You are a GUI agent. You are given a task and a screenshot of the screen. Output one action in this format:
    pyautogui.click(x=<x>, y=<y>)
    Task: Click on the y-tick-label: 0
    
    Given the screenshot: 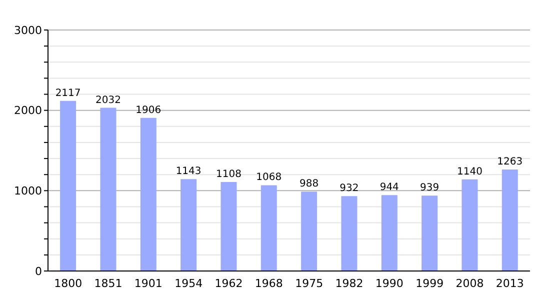 What is the action you would take?
    pyautogui.click(x=38, y=271)
    